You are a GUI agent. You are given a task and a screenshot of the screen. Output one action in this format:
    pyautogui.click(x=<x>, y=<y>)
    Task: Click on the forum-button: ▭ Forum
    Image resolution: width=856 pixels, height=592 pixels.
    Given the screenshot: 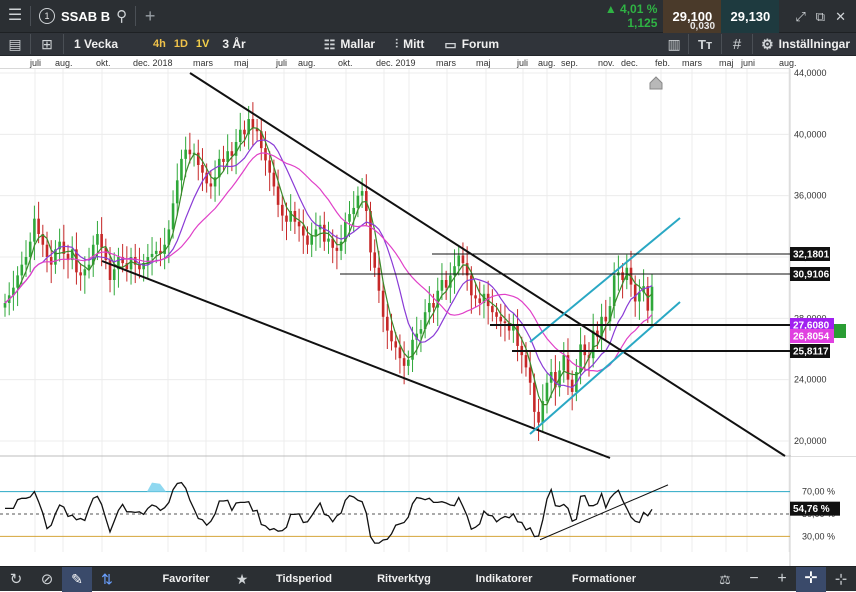 What is the action you would take?
    pyautogui.click(x=471, y=44)
    